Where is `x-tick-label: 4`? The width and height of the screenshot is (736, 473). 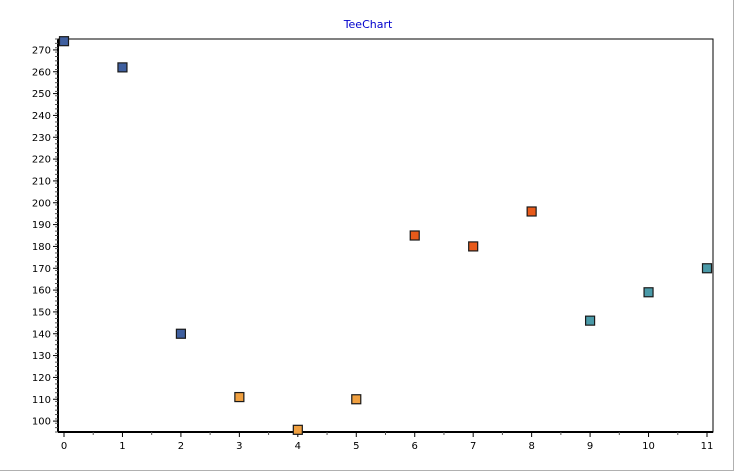
x-tick-label: 4 is located at coordinates (298, 446).